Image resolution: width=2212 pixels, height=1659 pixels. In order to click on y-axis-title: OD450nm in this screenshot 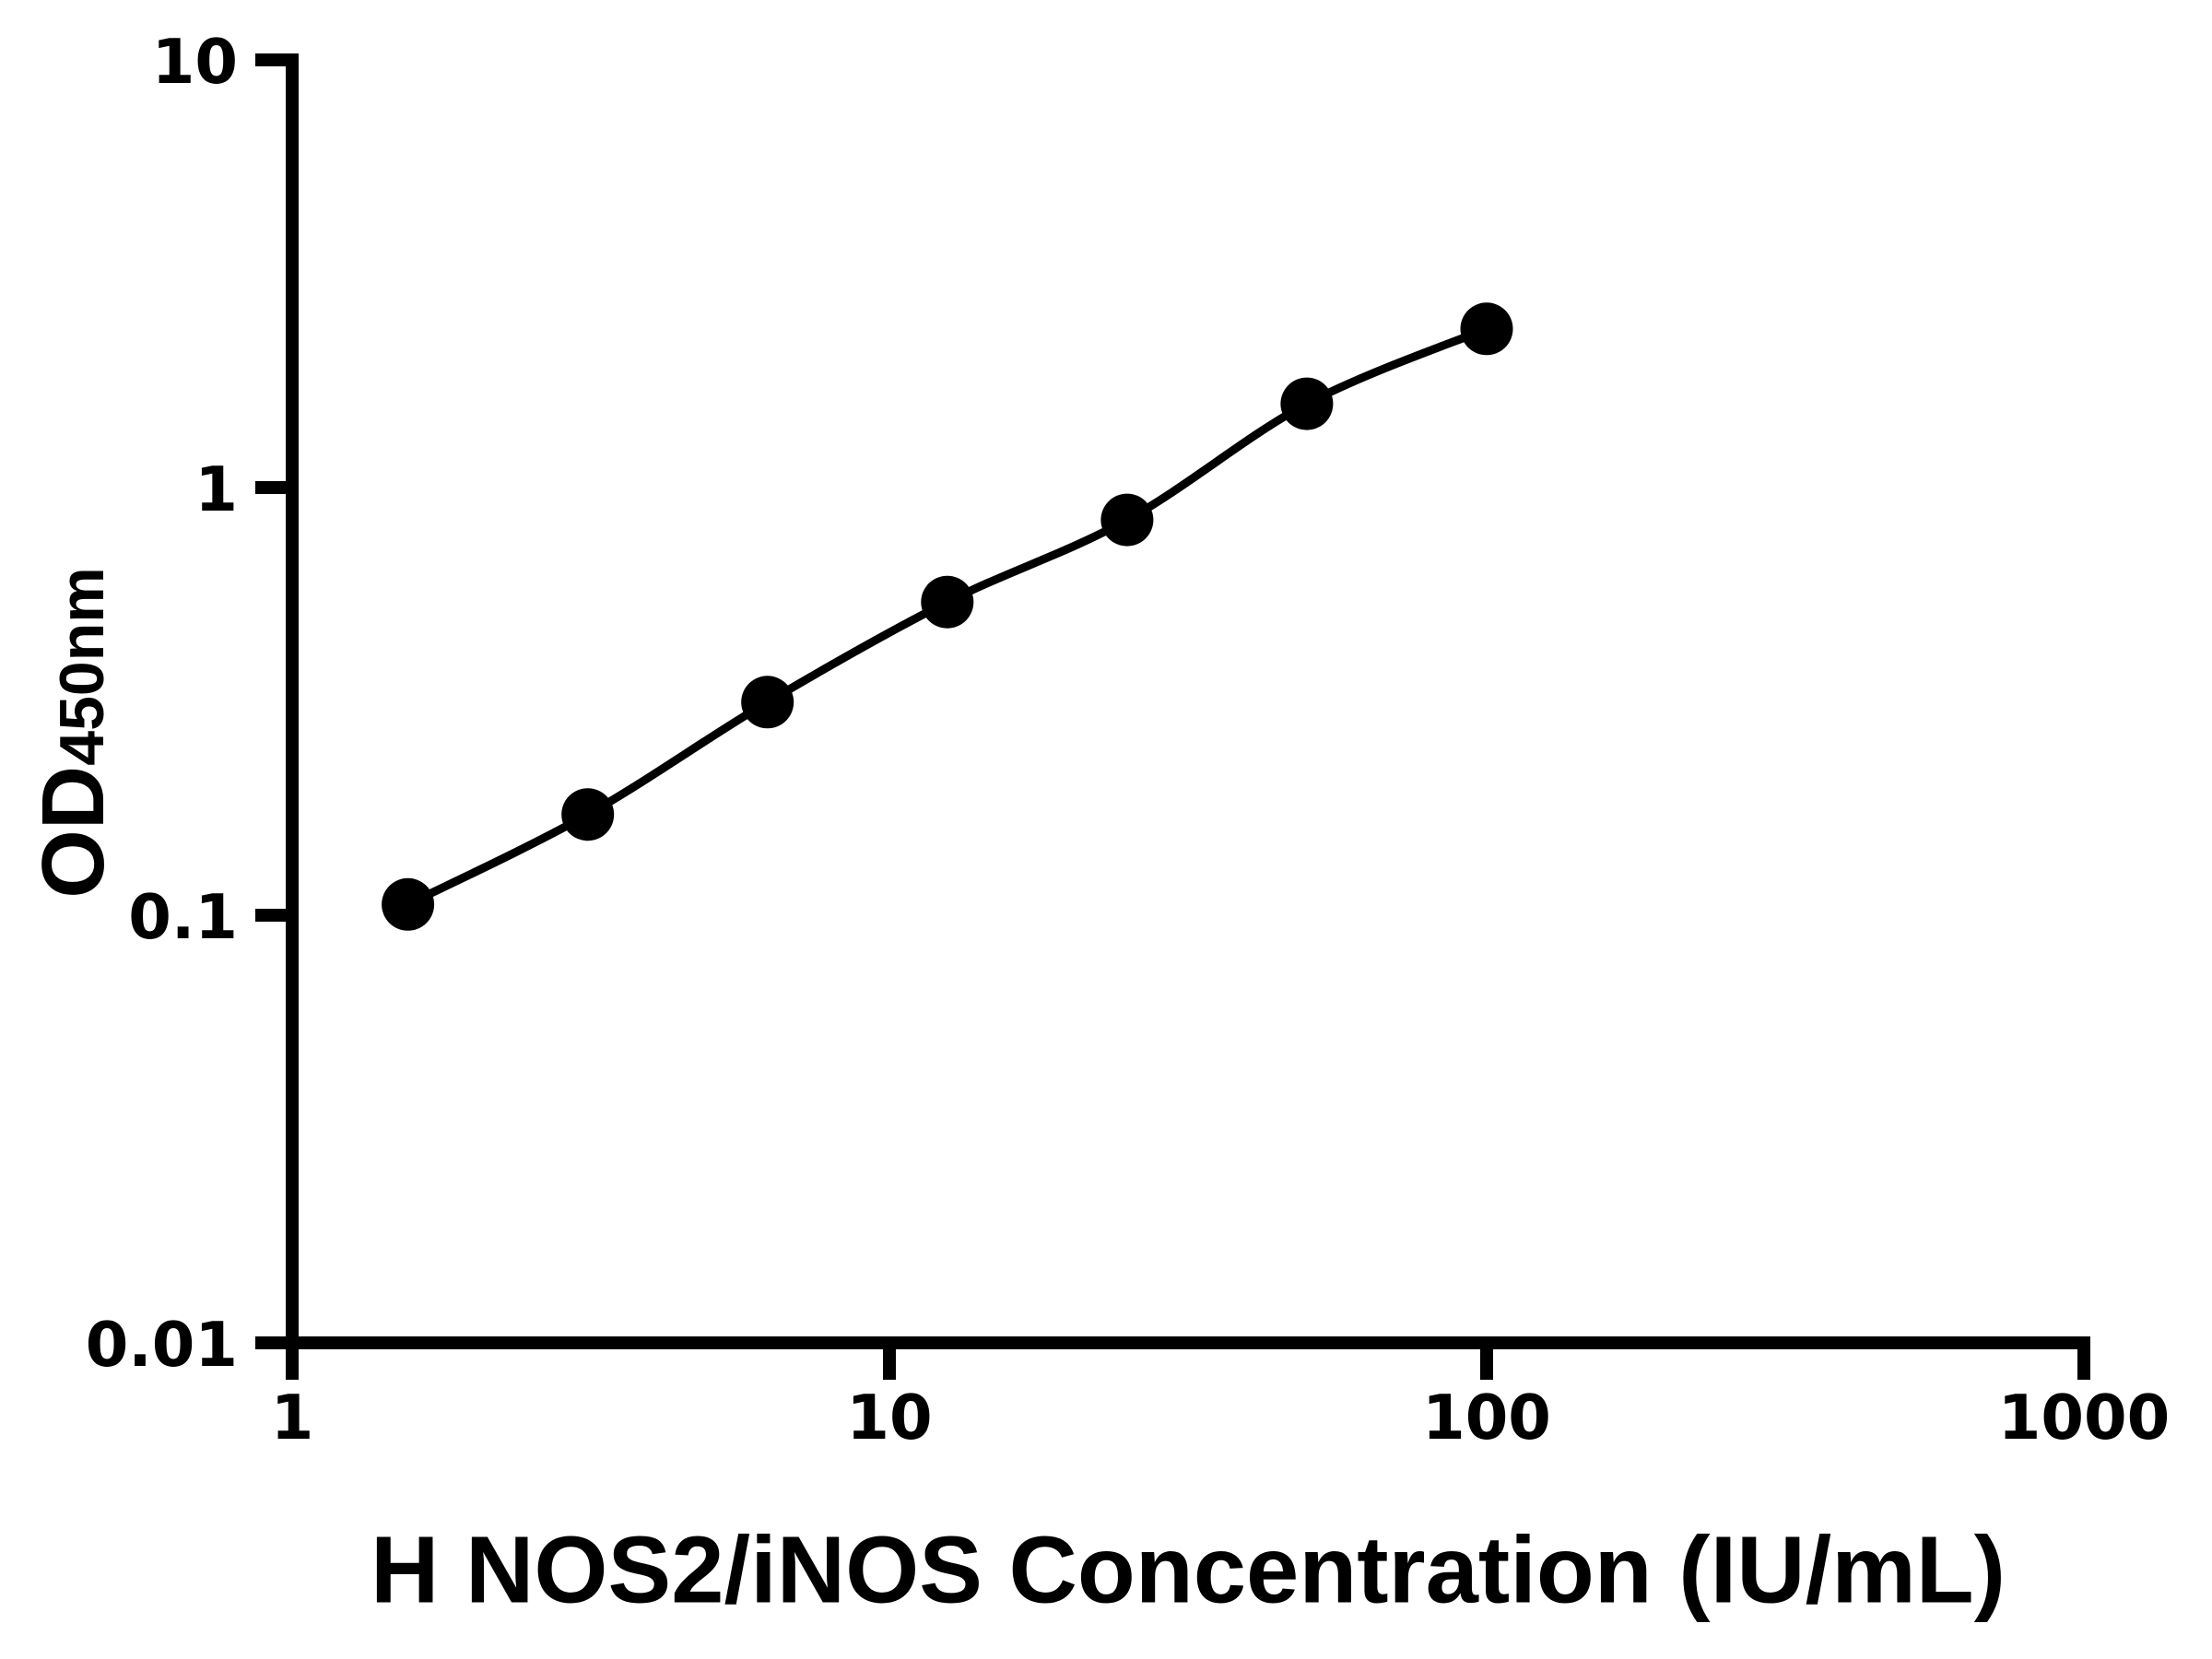, I will do `click(73, 732)`.